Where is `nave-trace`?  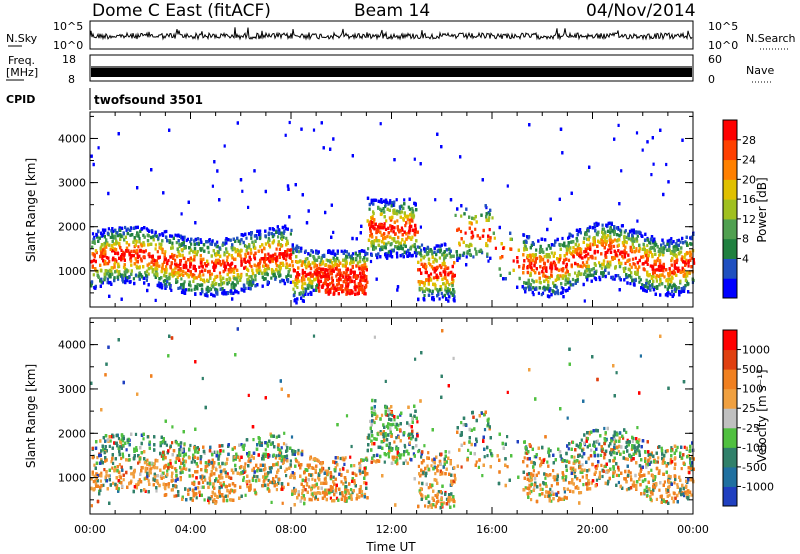
nave-trace is located at coordinates (391, 67).